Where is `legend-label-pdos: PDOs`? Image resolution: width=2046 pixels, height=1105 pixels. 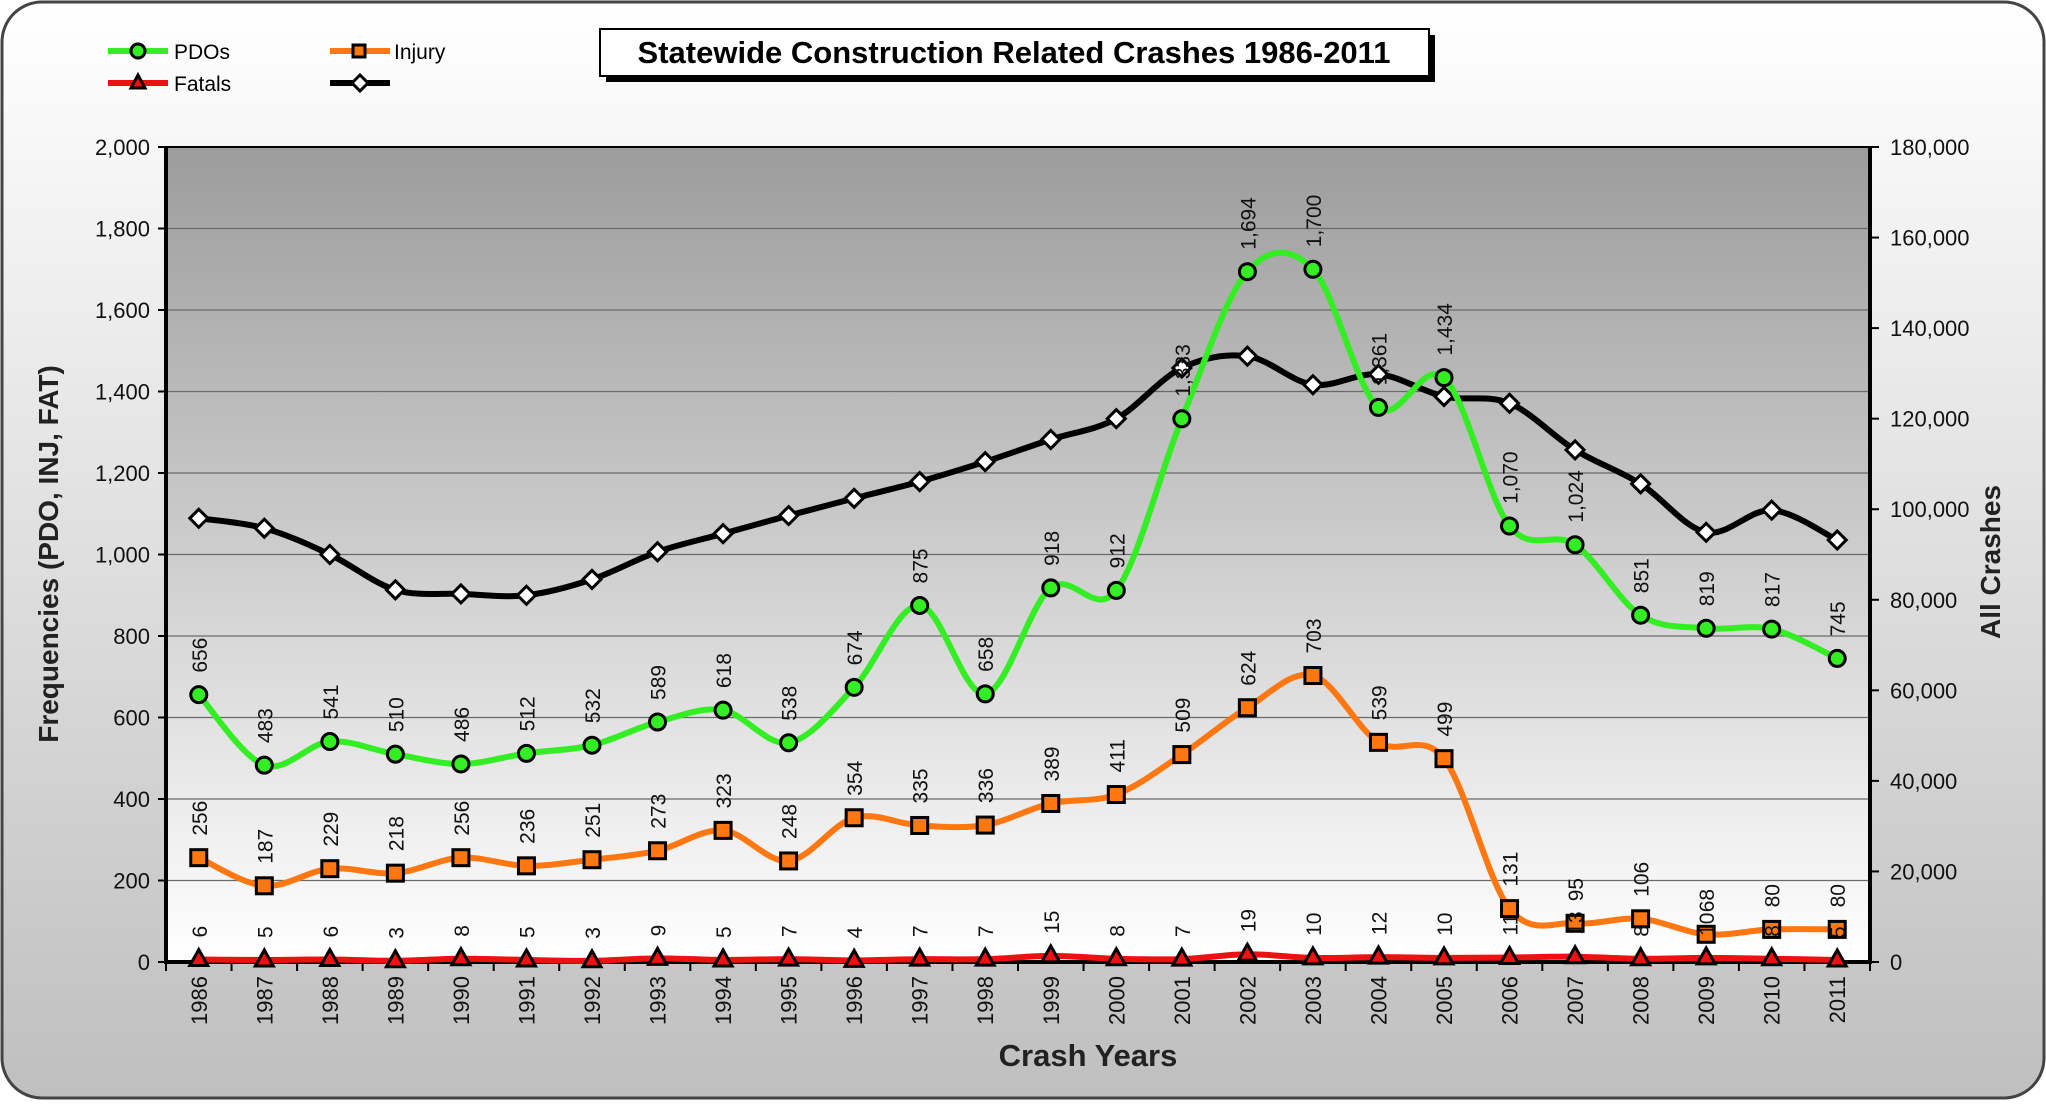
legend-label-pdos: PDOs is located at coordinates (202, 52).